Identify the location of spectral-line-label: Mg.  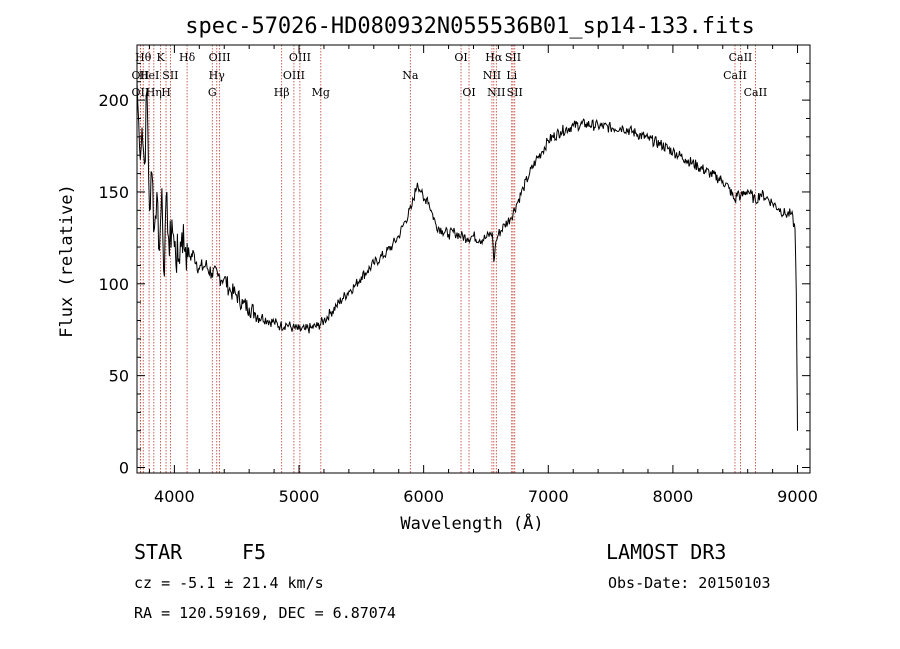
(321, 92).